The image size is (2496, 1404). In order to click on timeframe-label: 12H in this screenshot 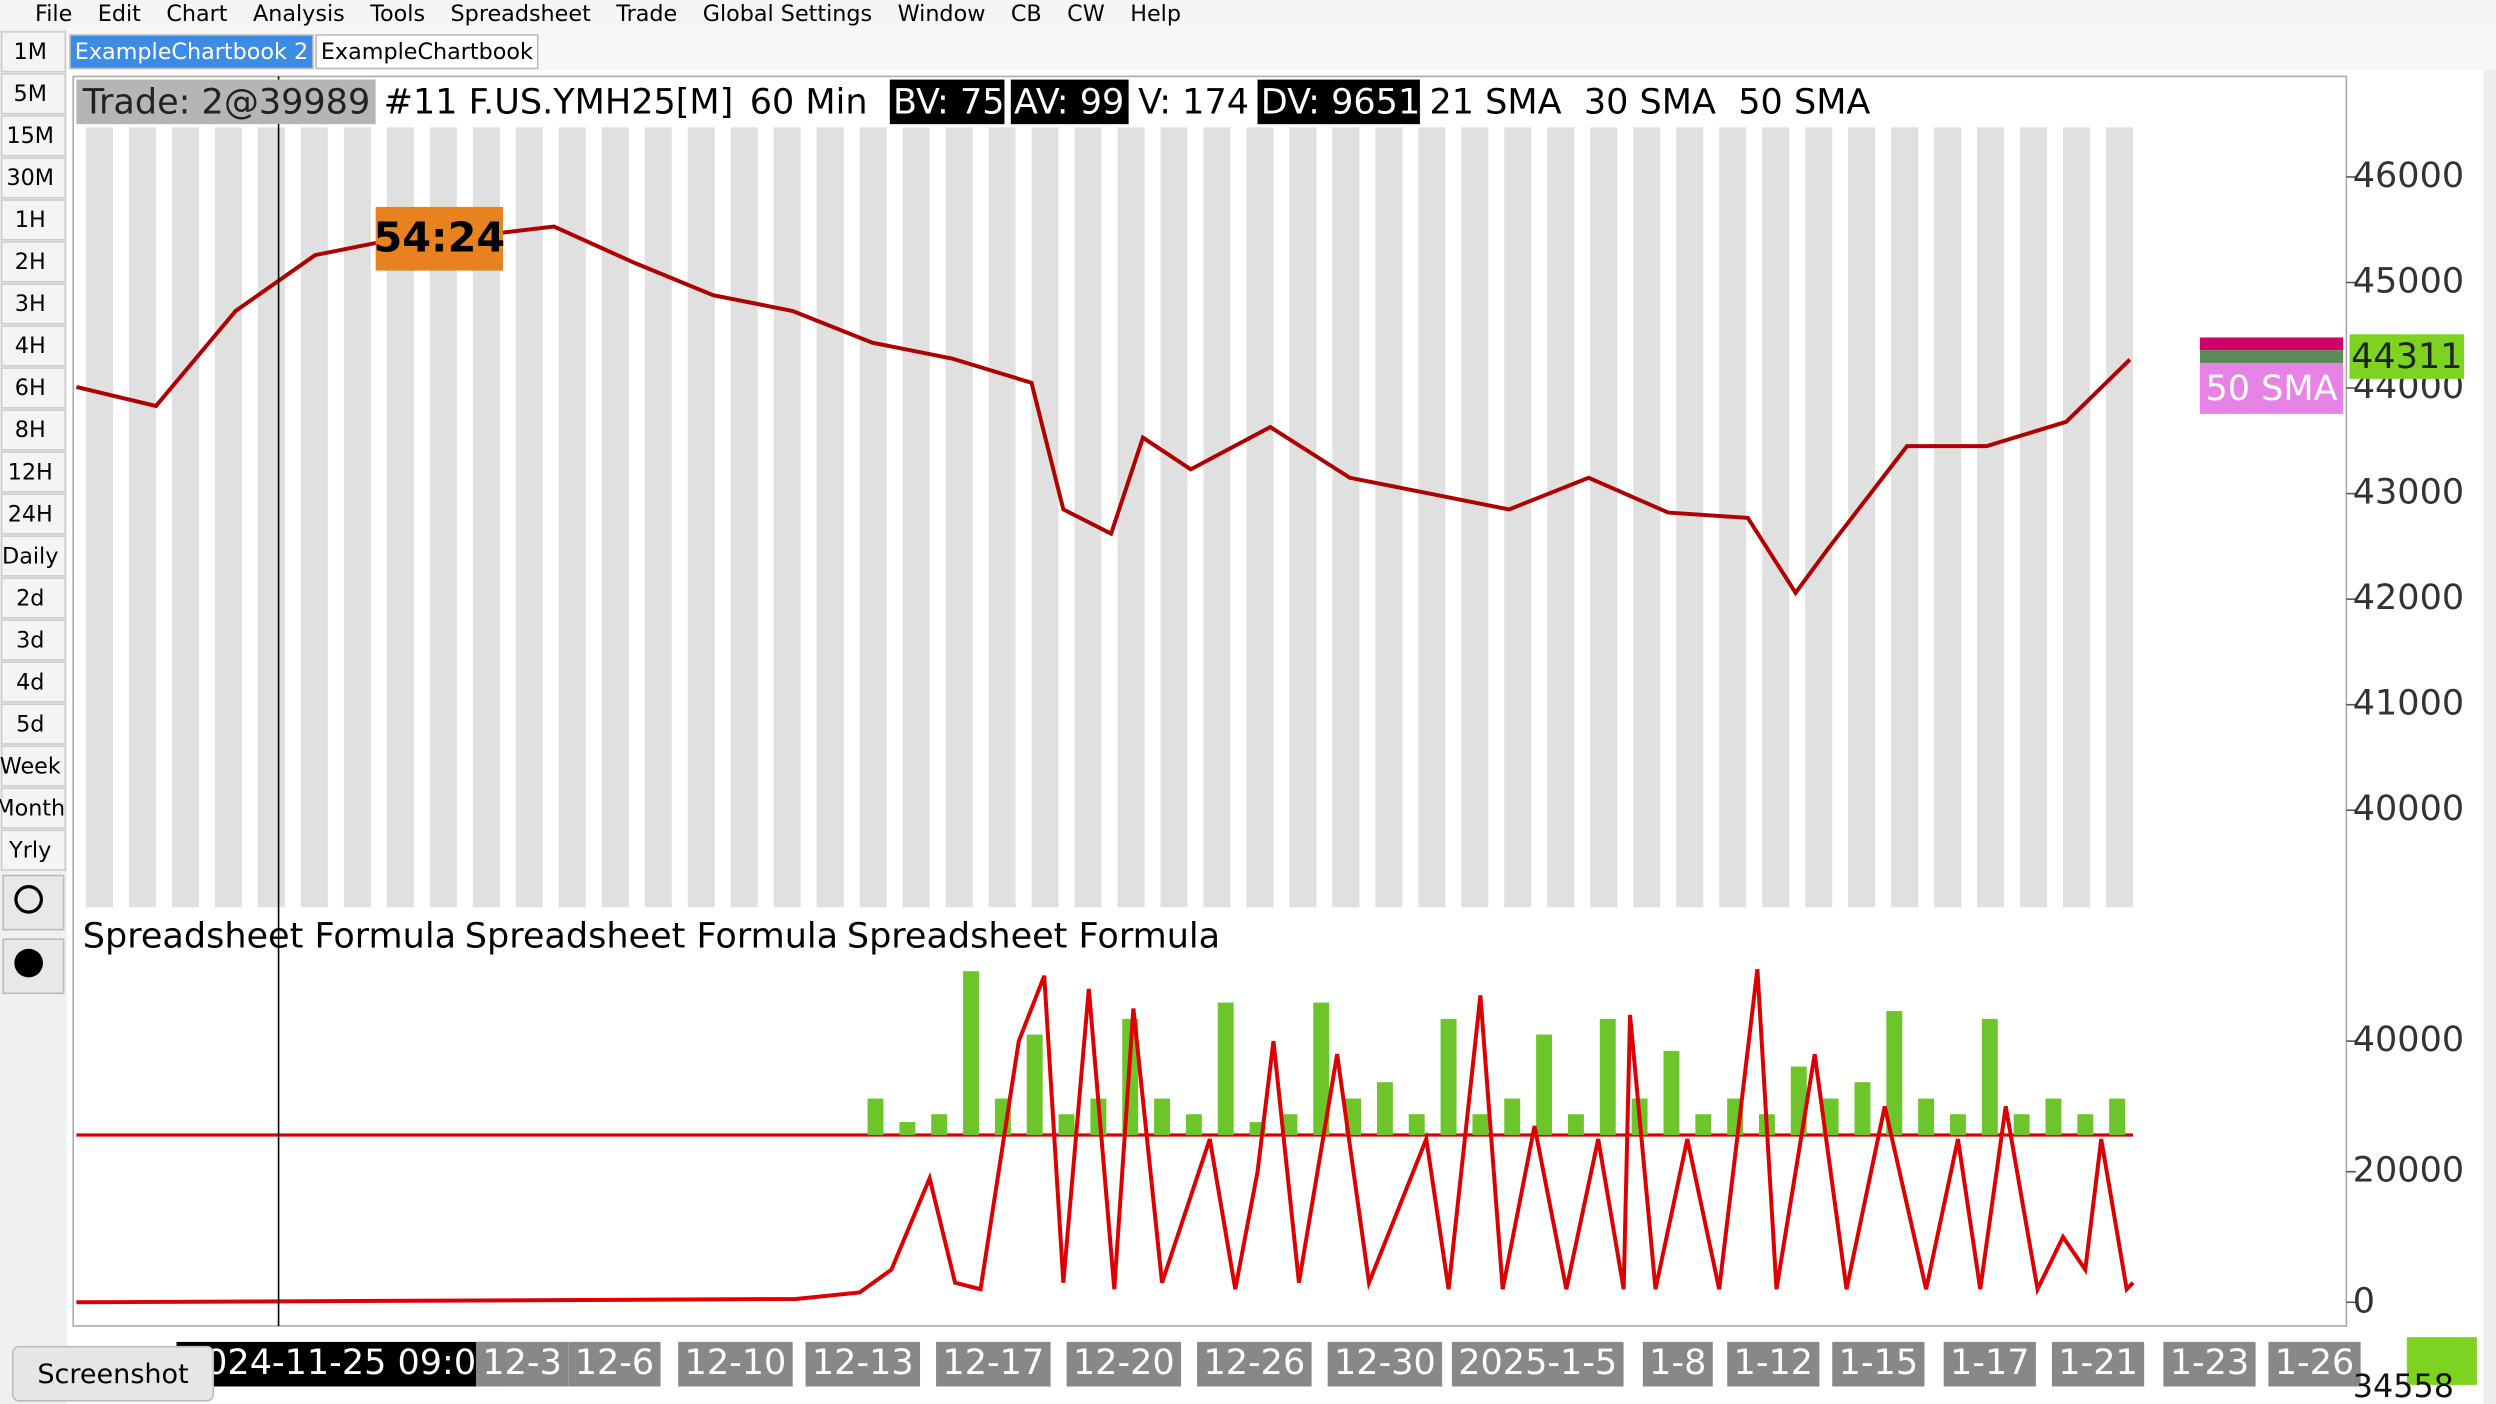, I will do `click(30, 472)`.